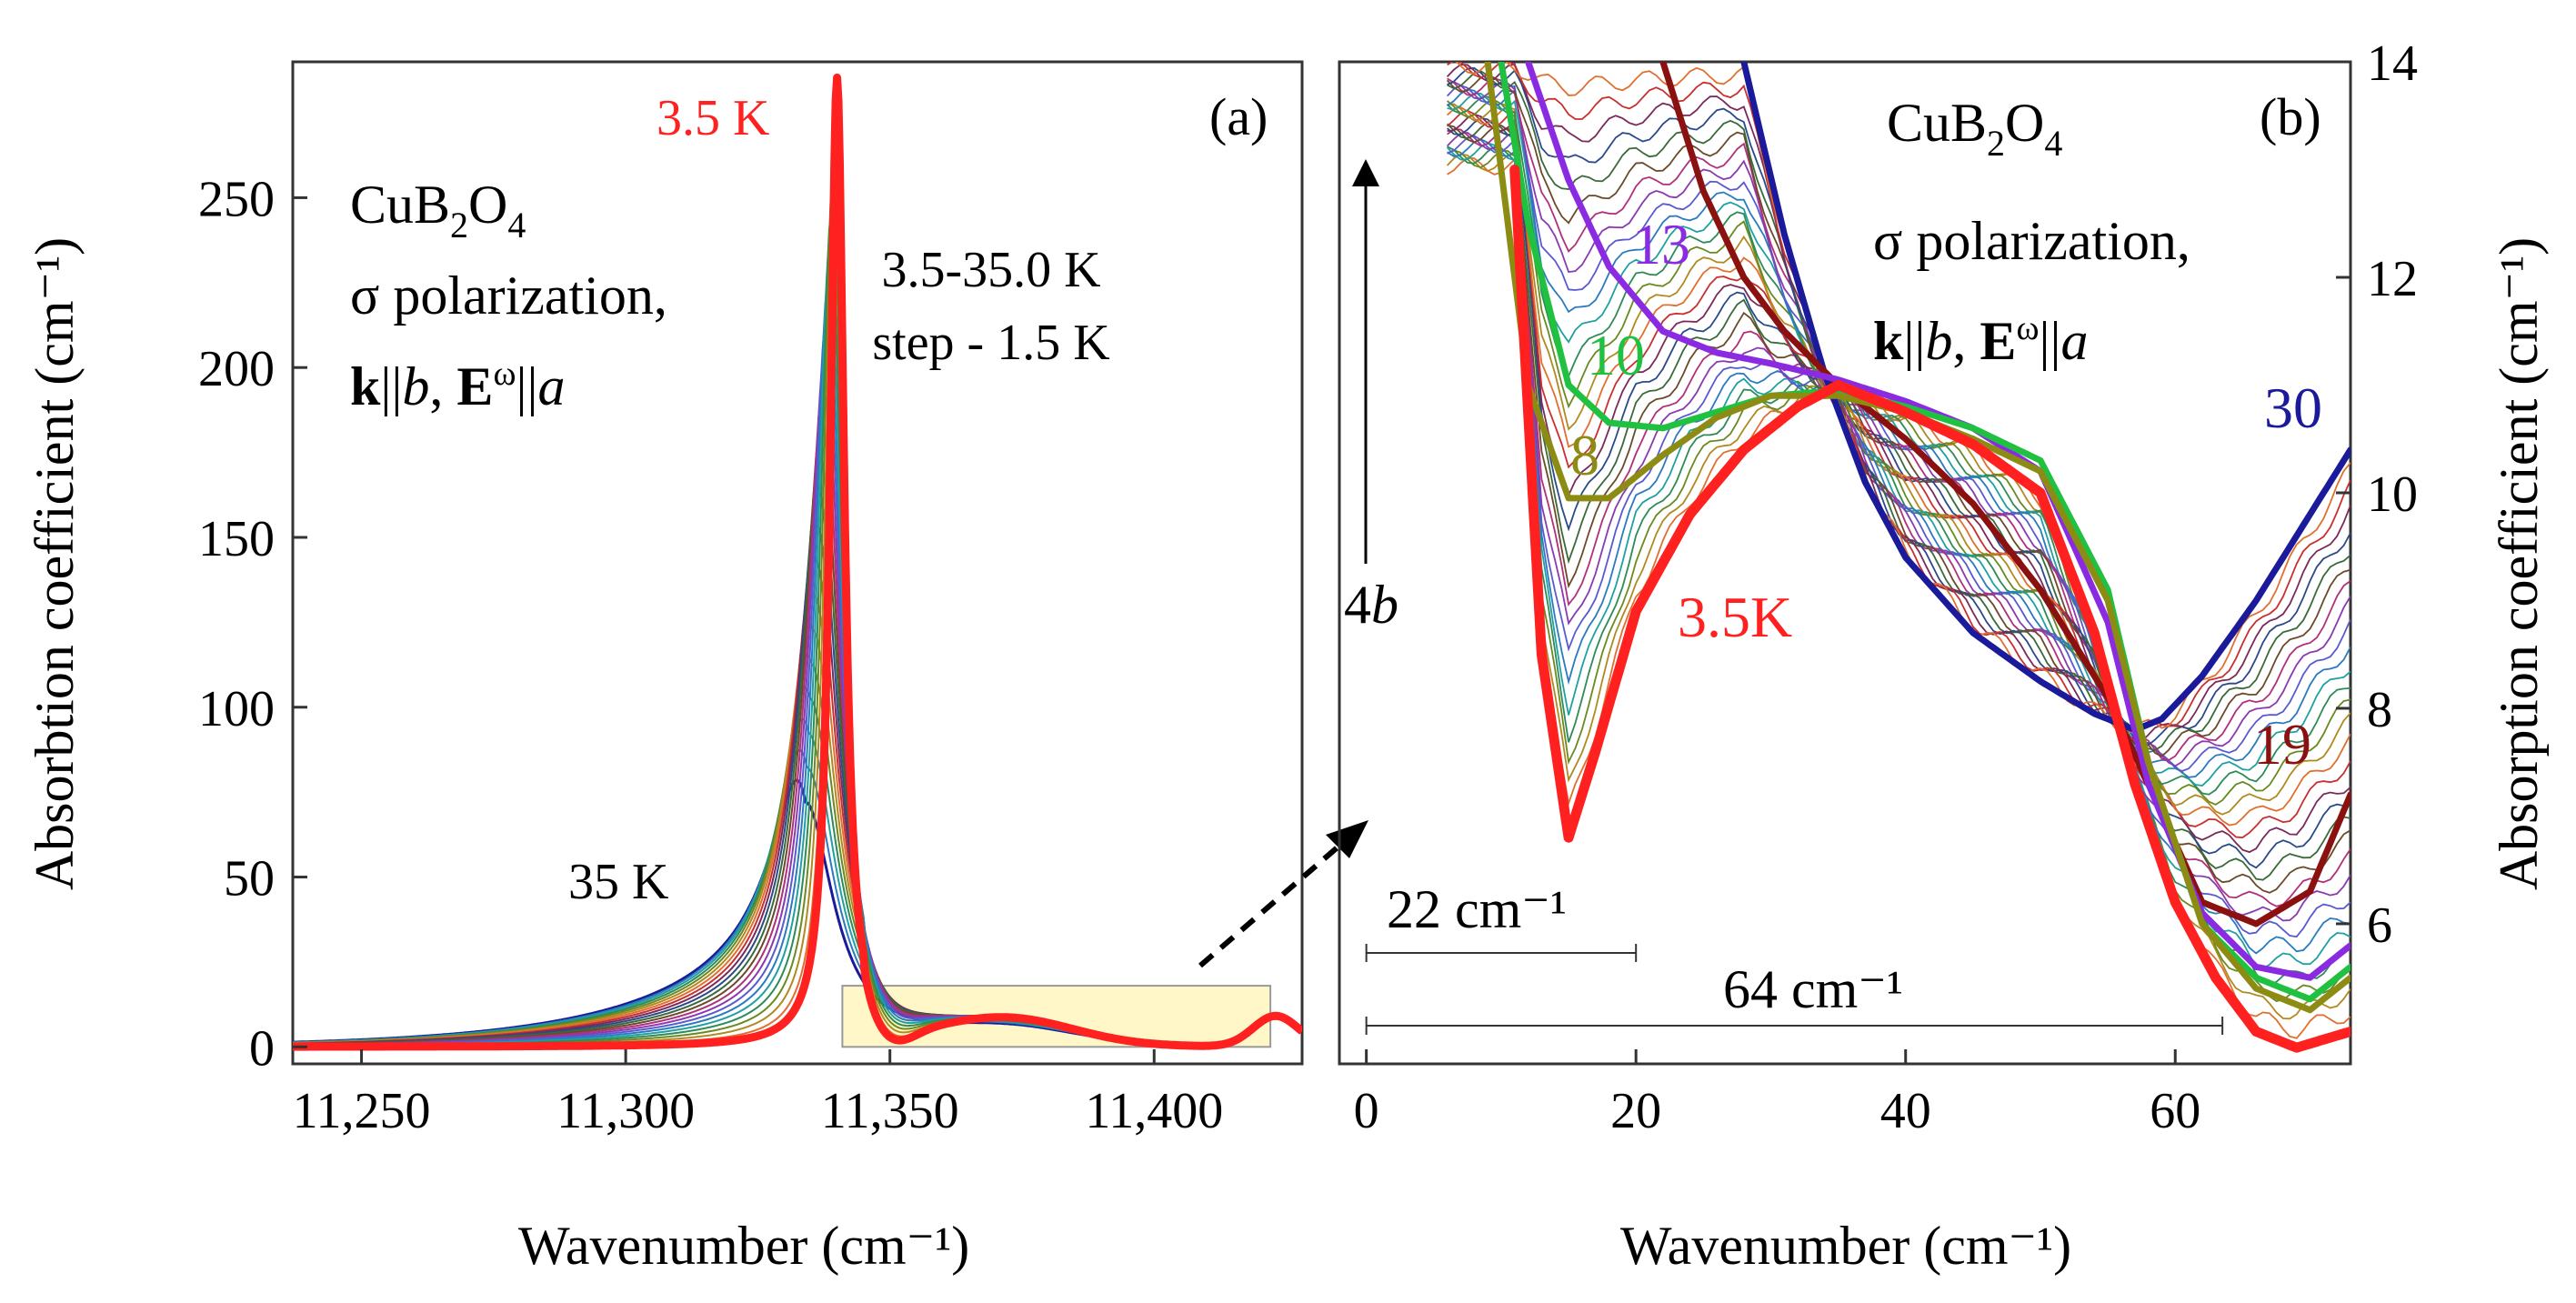  I want to click on panel-a-x-ticks: 11,250 11,300 11,350 11,400, so click(758, 1094).